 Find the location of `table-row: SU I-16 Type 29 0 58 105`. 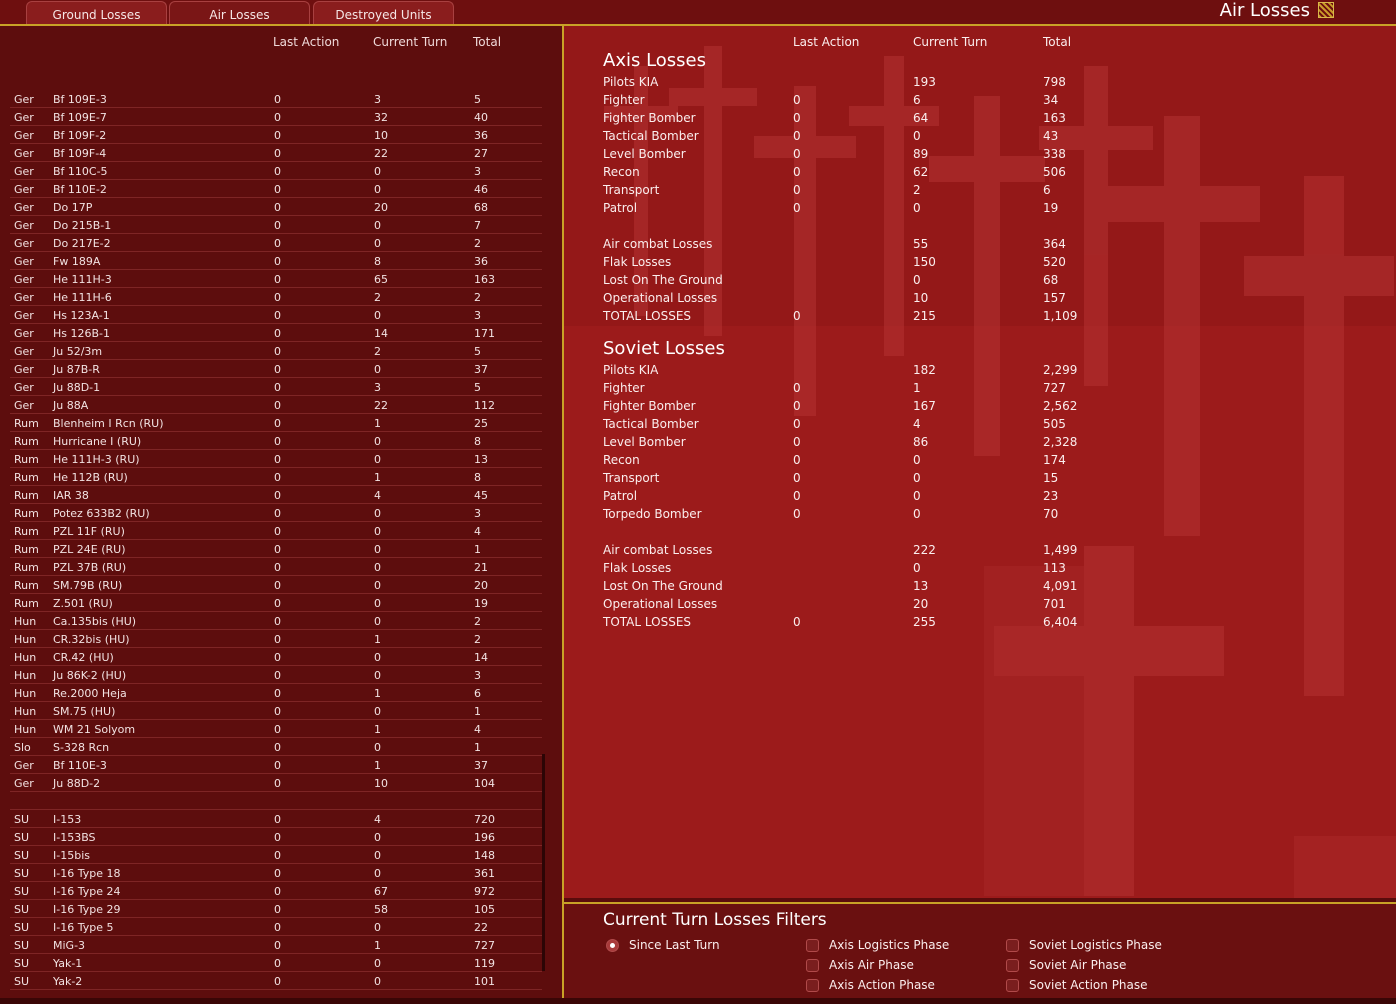

table-row: SU I-16 Type 29 0 58 105 is located at coordinates (276, 909).